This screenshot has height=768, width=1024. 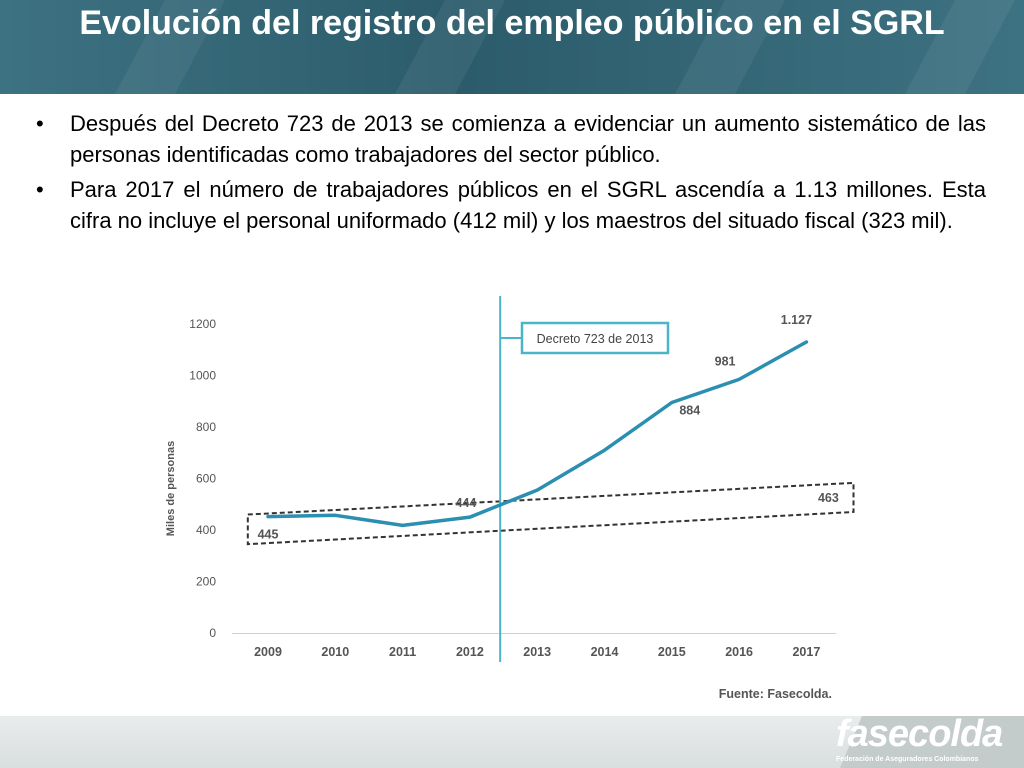 What do you see at coordinates (206, 530) in the screenshot?
I see `y-tick-label: 400` at bounding box center [206, 530].